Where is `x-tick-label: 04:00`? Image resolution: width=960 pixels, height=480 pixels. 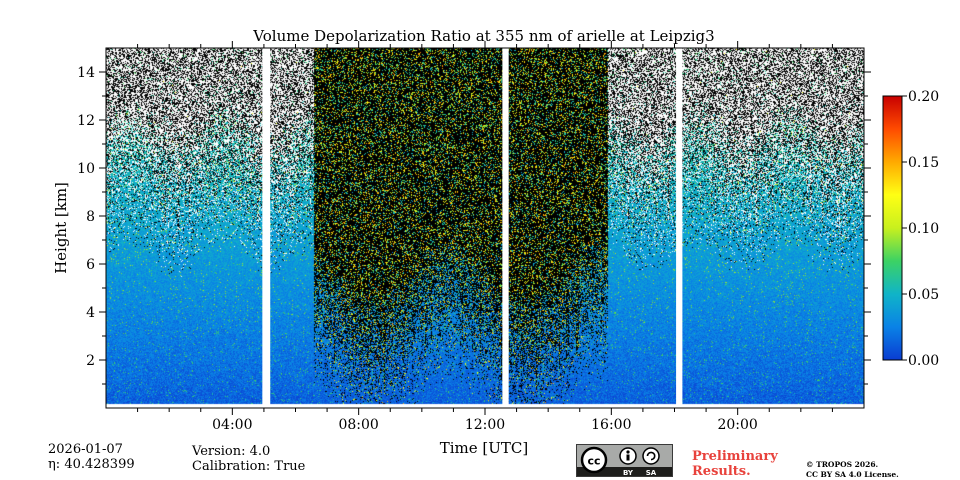 x-tick-label: 04:00 is located at coordinates (232, 425).